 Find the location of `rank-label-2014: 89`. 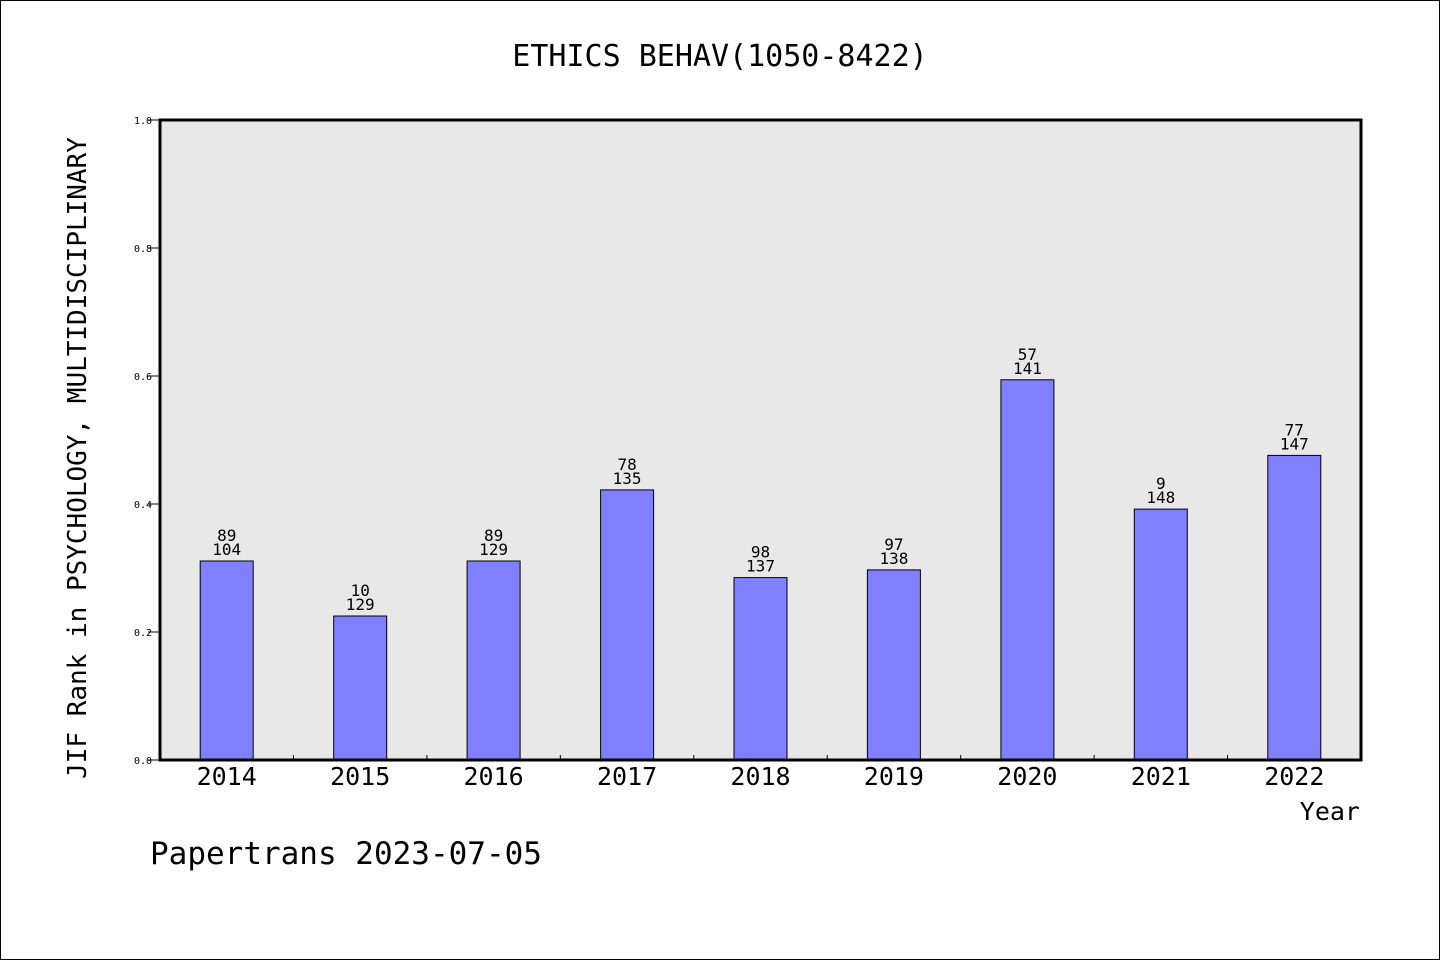

rank-label-2014: 89 is located at coordinates (226, 535).